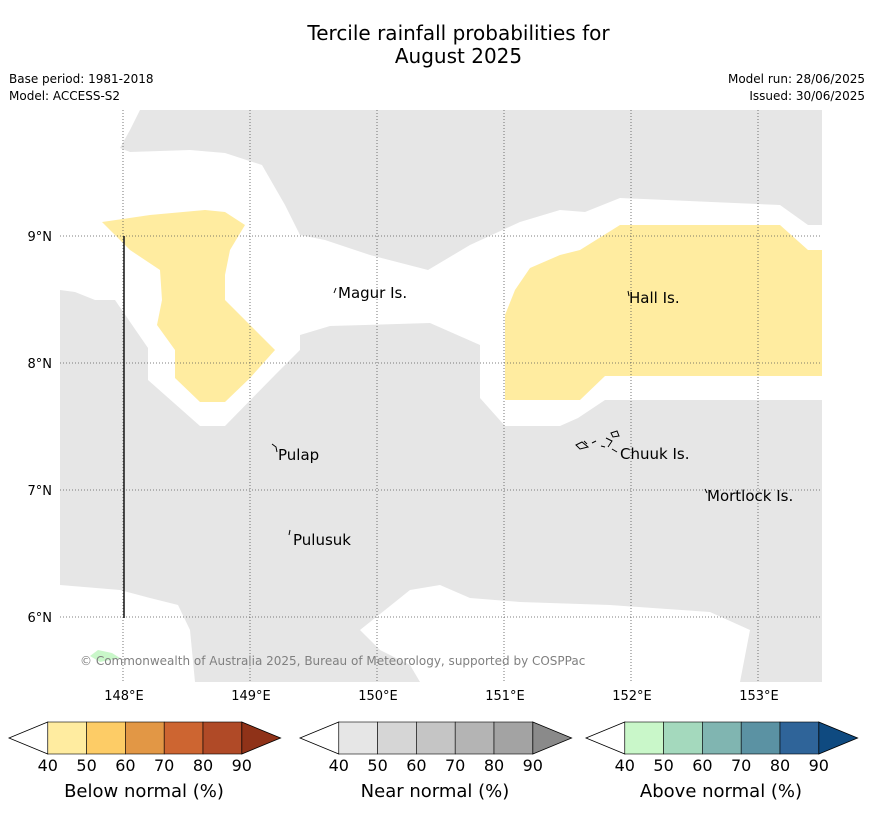  Describe the element at coordinates (654, 454) in the screenshot. I see `label-chuuk: Chuuk Is.` at that location.